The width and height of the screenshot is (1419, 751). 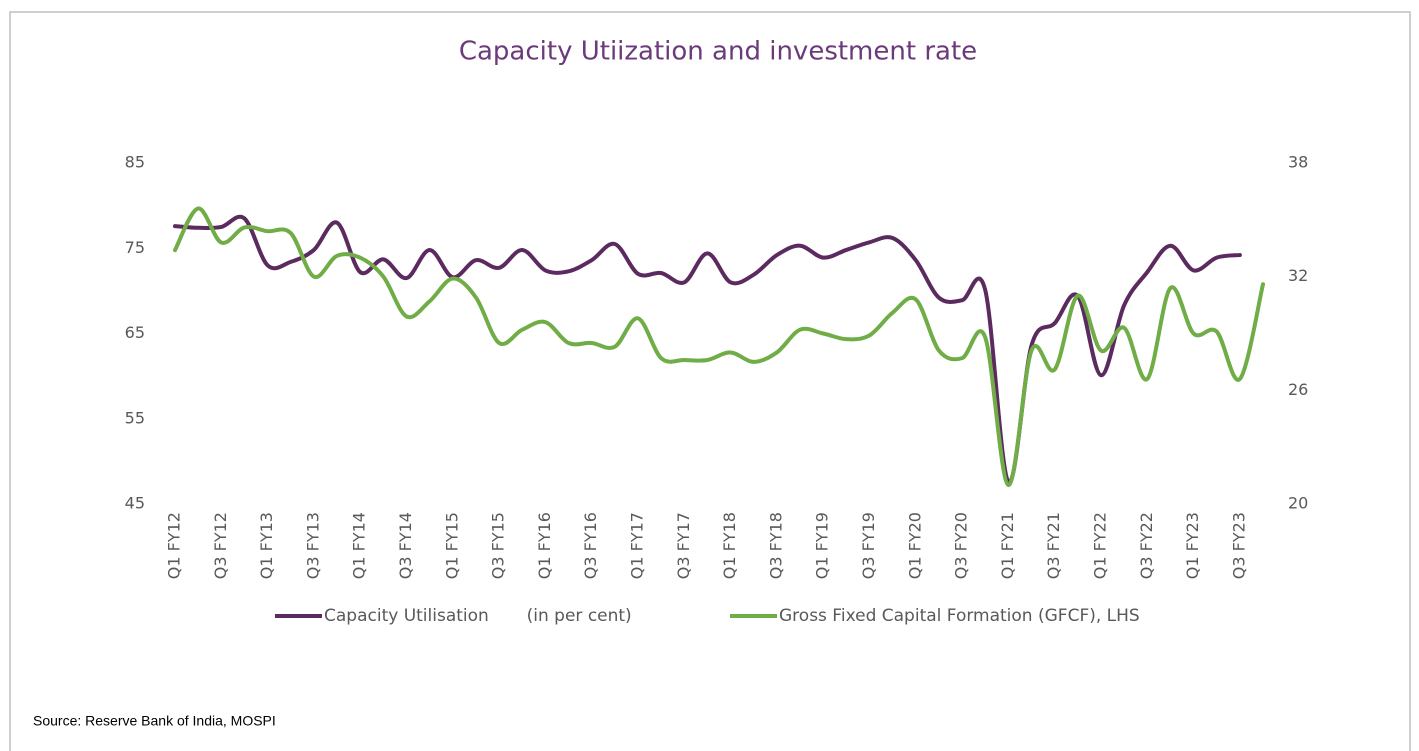 What do you see at coordinates (729, 545) in the screenshot?
I see `x-tick-label: Q1 FY18` at bounding box center [729, 545].